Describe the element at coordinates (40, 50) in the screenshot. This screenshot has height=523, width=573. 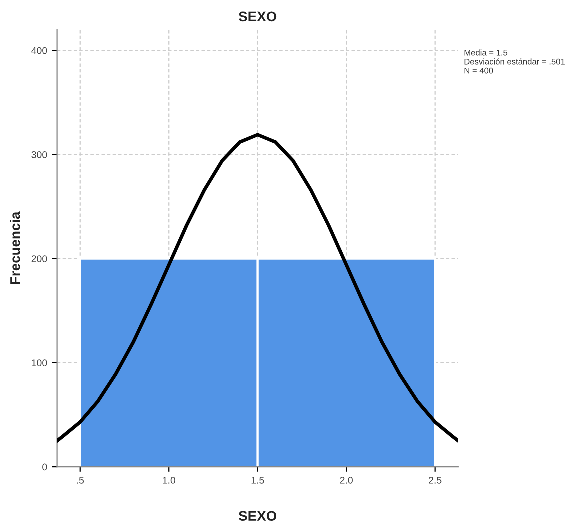
I see `y-tick-label: 400` at that location.